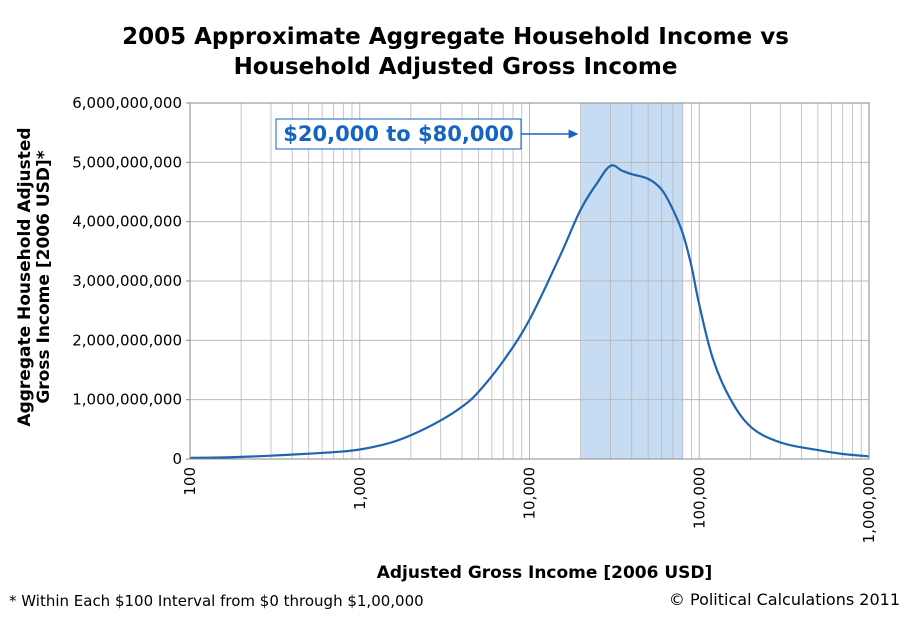 Image resolution: width=911 pixels, height=623 pixels. I want to click on y-axis-label-line-1: Aggregate Household Adjusted, so click(25, 276).